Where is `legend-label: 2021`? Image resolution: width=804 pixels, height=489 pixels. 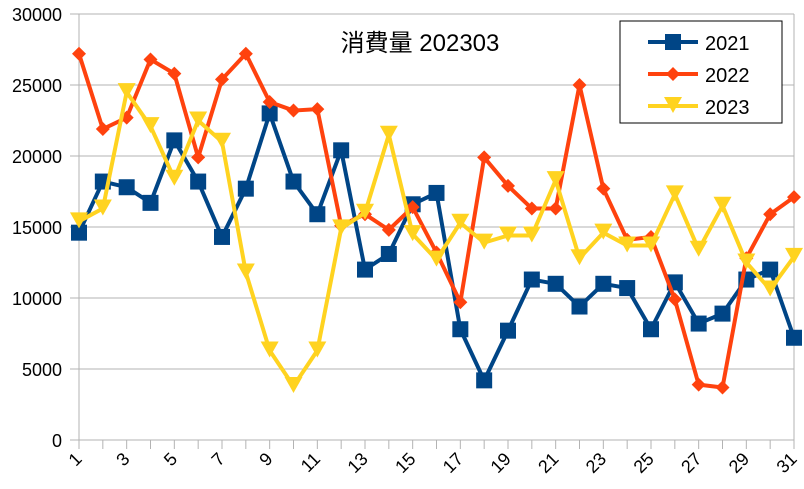
legend-label: 2021 is located at coordinates (727, 44).